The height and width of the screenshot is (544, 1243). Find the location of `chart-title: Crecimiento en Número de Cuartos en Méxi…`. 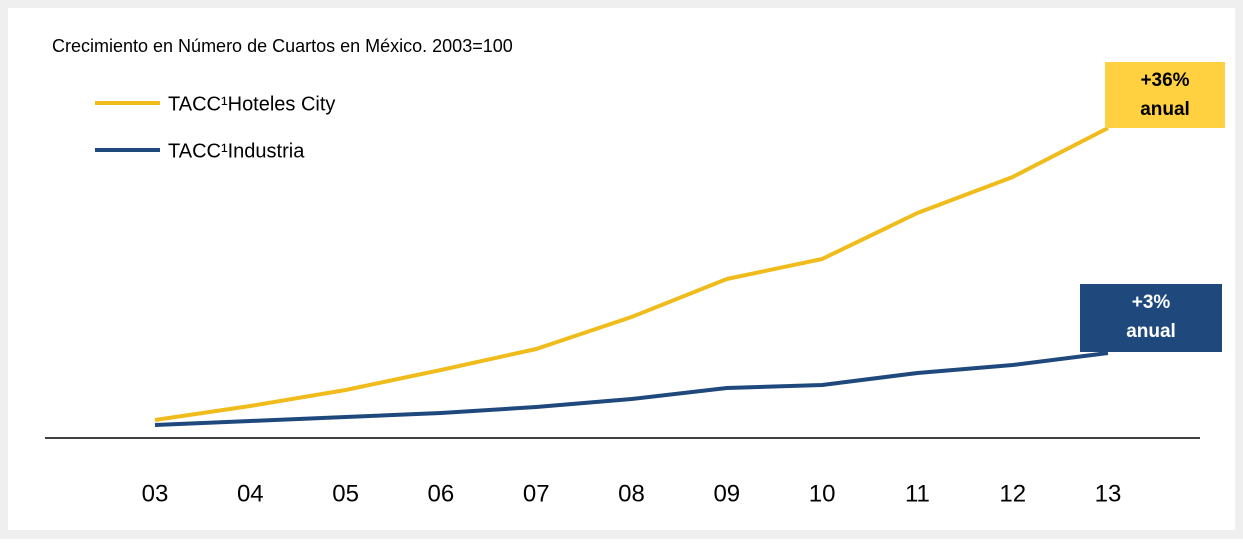

chart-title: Crecimiento en Número de Cuartos en Méxi… is located at coordinates (282, 46).